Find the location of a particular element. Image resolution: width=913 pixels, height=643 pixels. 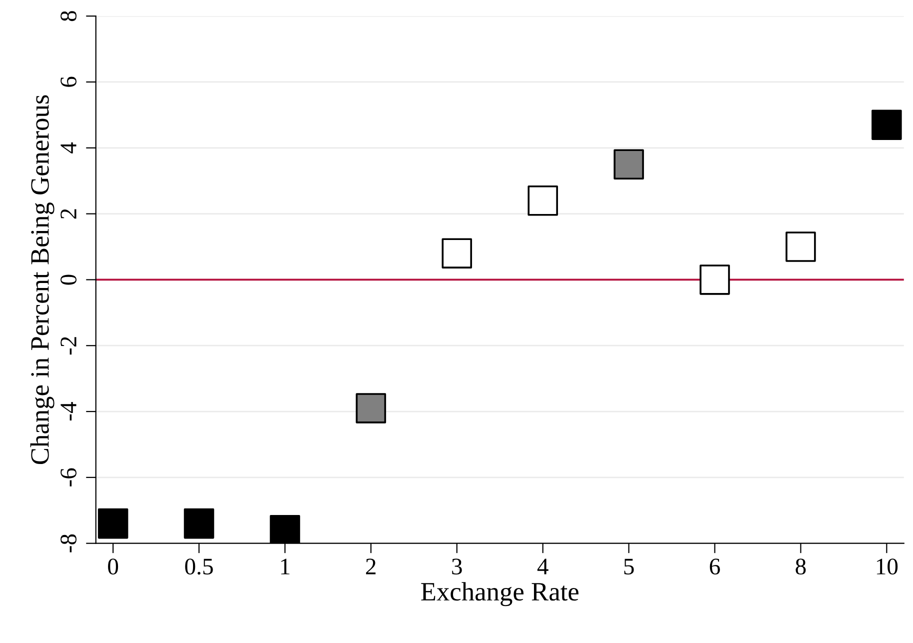

x-tick-label: 6 is located at coordinates (715, 566).